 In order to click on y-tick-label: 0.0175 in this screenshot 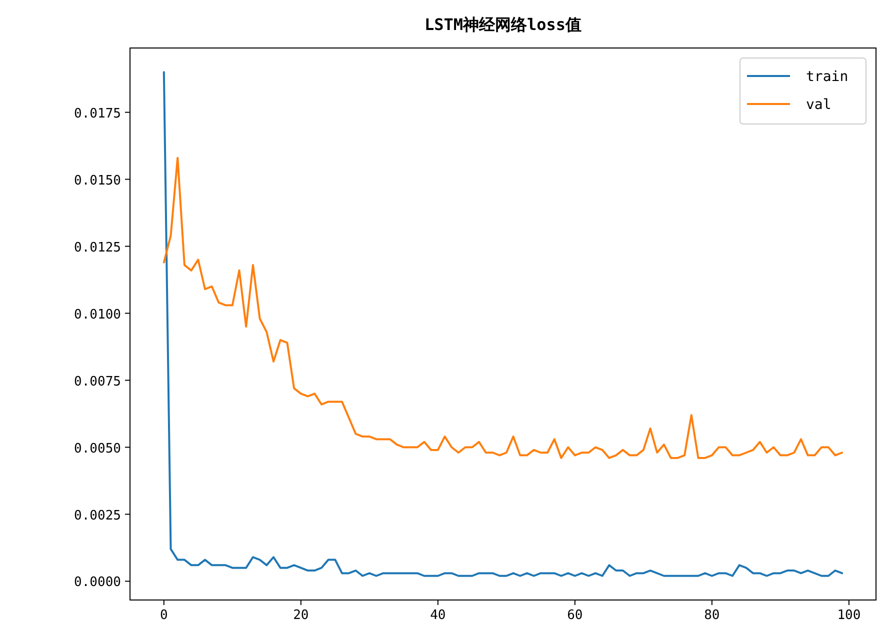, I will do `click(97, 114)`.